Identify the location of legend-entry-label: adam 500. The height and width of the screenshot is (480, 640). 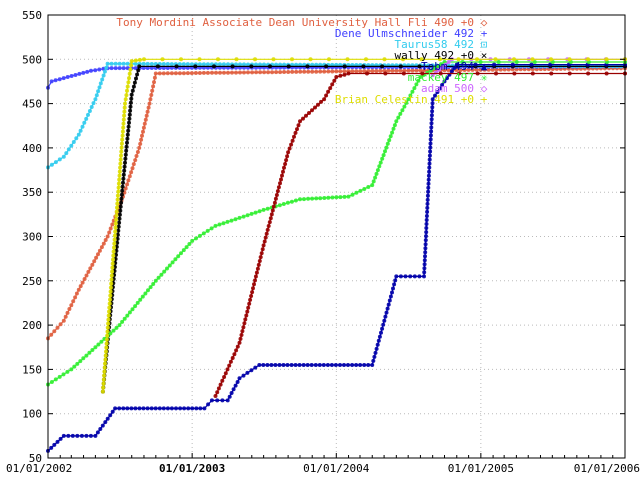
(447, 88).